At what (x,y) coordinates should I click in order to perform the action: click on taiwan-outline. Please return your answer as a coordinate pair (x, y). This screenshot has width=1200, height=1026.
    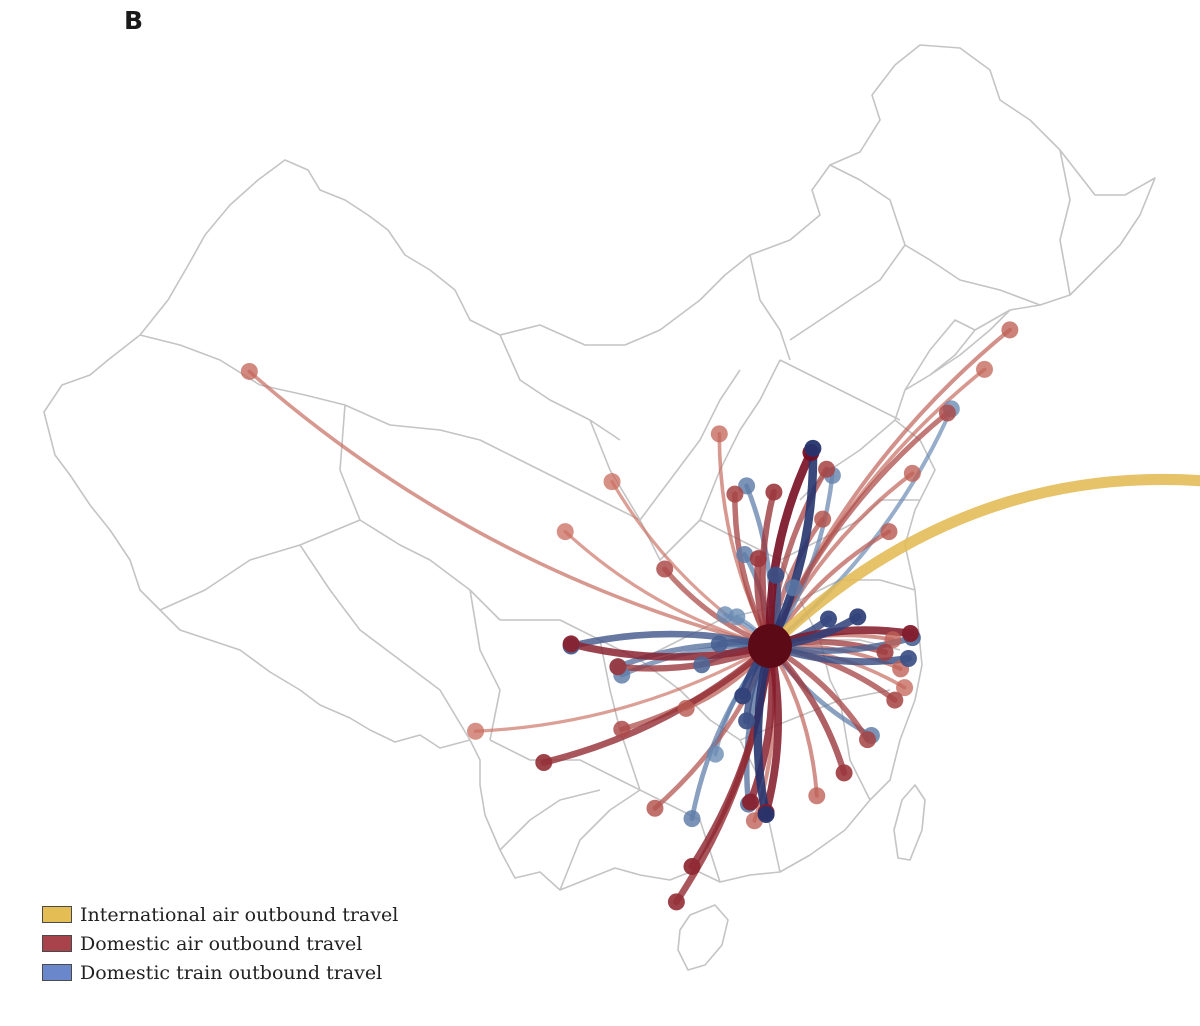
    Looking at the image, I should click on (909, 822).